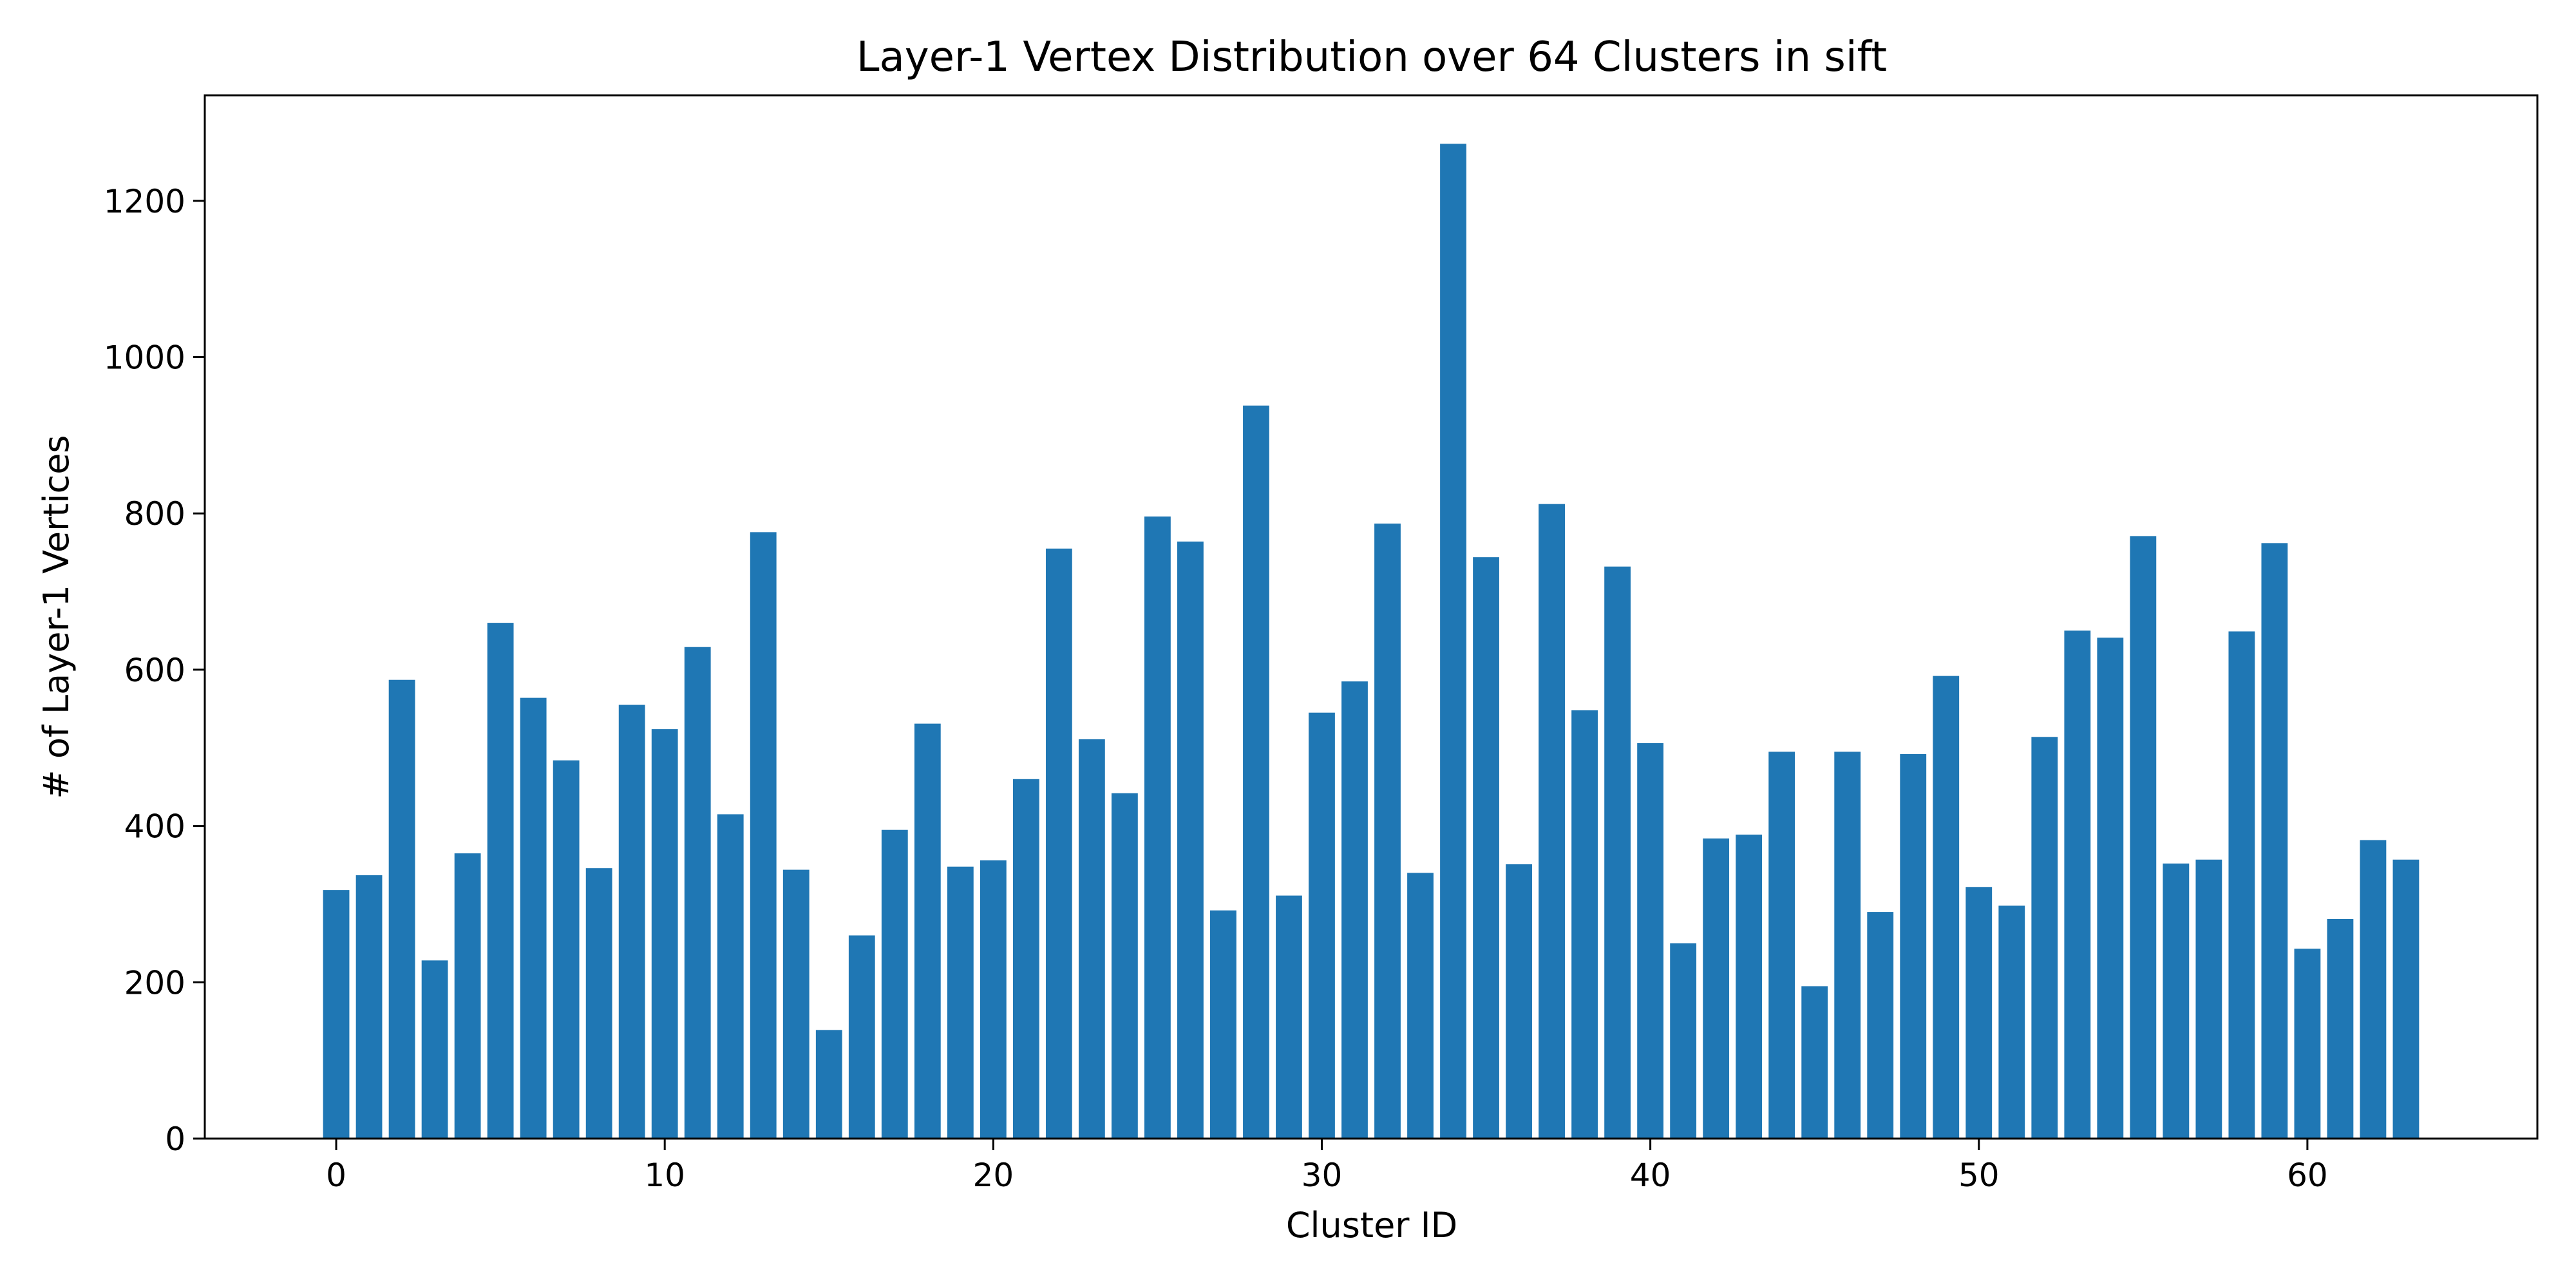 The width and height of the screenshot is (2576, 1288). What do you see at coordinates (1651, 1175) in the screenshot?
I see `x-tick-label: 40` at bounding box center [1651, 1175].